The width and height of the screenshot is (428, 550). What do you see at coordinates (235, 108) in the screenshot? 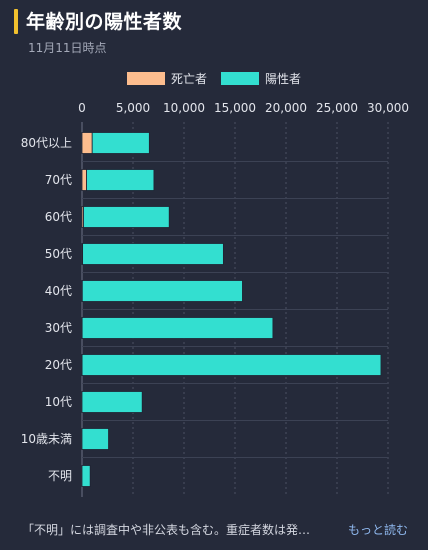
I see `x-tick-label: 15,000` at bounding box center [235, 108].